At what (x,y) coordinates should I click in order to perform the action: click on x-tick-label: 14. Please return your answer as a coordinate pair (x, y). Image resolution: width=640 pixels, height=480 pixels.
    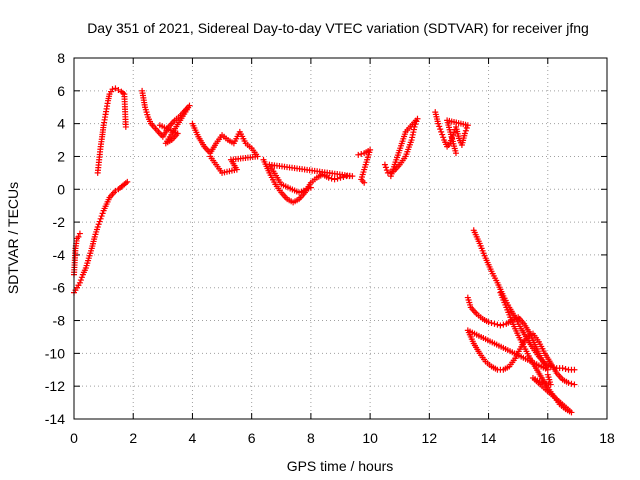
    Looking at the image, I should click on (489, 438).